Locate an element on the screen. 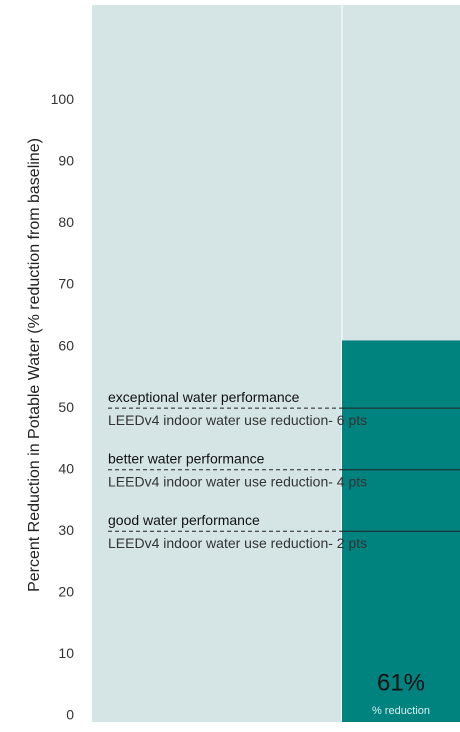  y-tick-label: 50 is located at coordinates (66, 407).